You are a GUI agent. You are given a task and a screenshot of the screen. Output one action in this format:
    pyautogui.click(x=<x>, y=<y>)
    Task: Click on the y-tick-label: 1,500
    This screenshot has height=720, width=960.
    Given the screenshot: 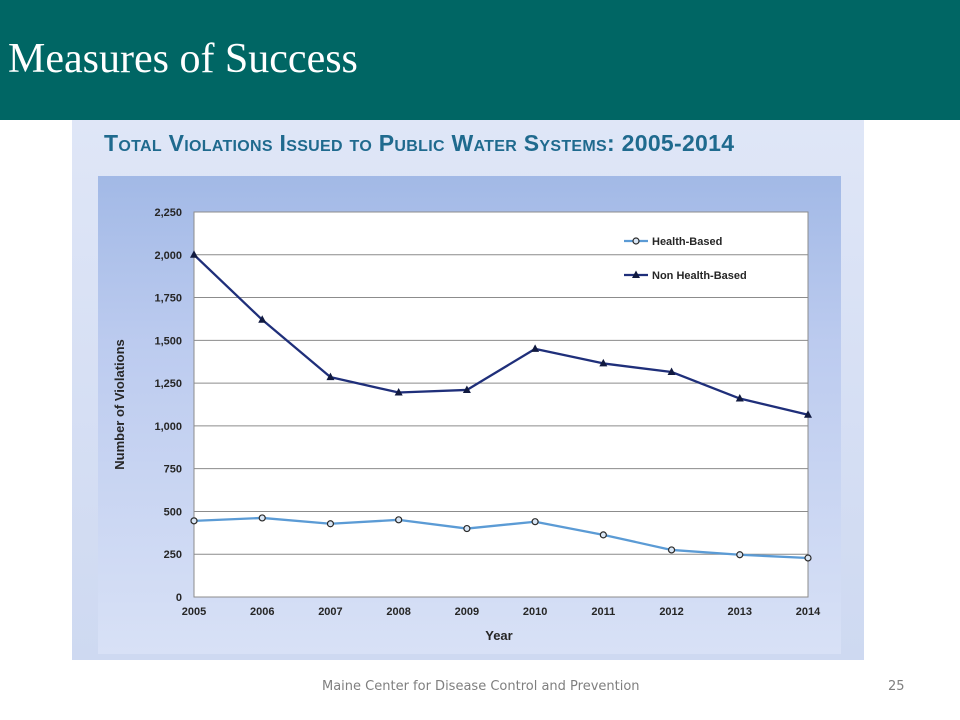 What is the action you would take?
    pyautogui.click(x=168, y=341)
    